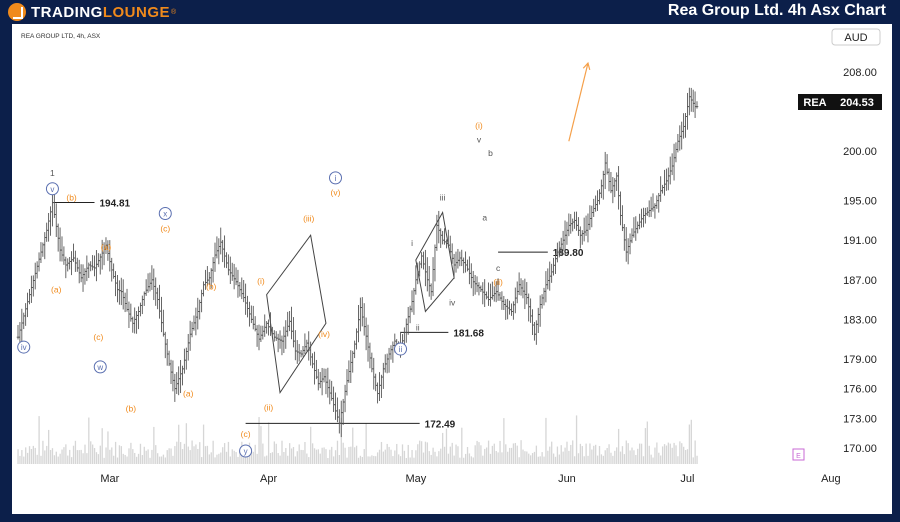  I want to click on price-value: 204.53, so click(857, 103).